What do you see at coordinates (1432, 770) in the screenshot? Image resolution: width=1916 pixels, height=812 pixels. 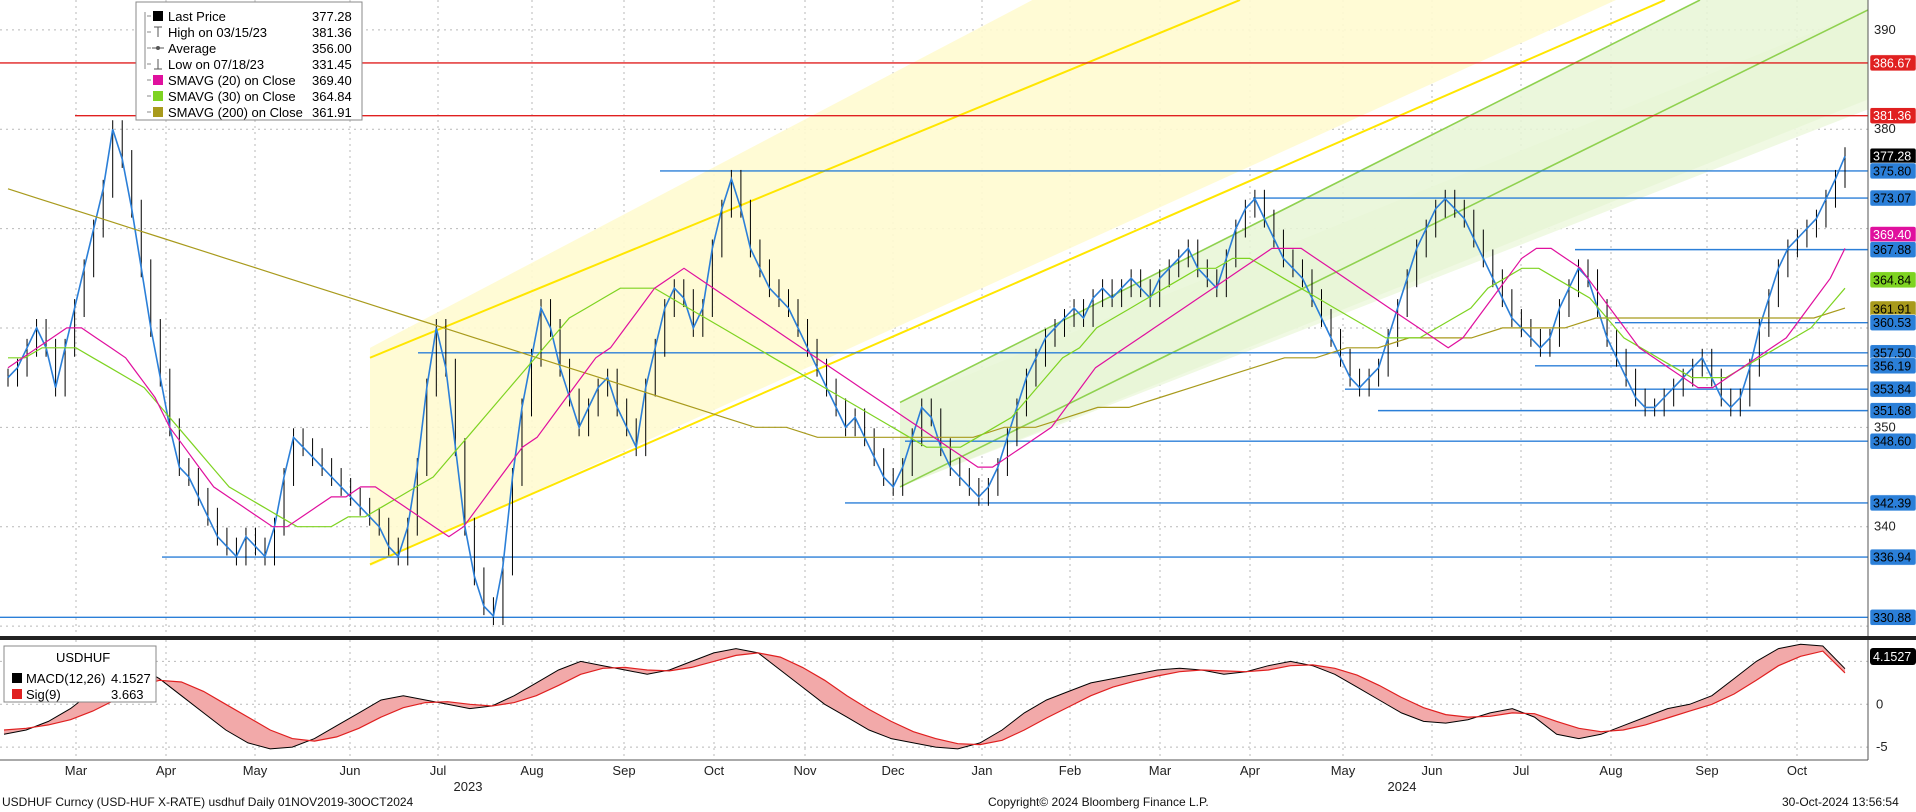 I see `x-month-label-15: Jun` at bounding box center [1432, 770].